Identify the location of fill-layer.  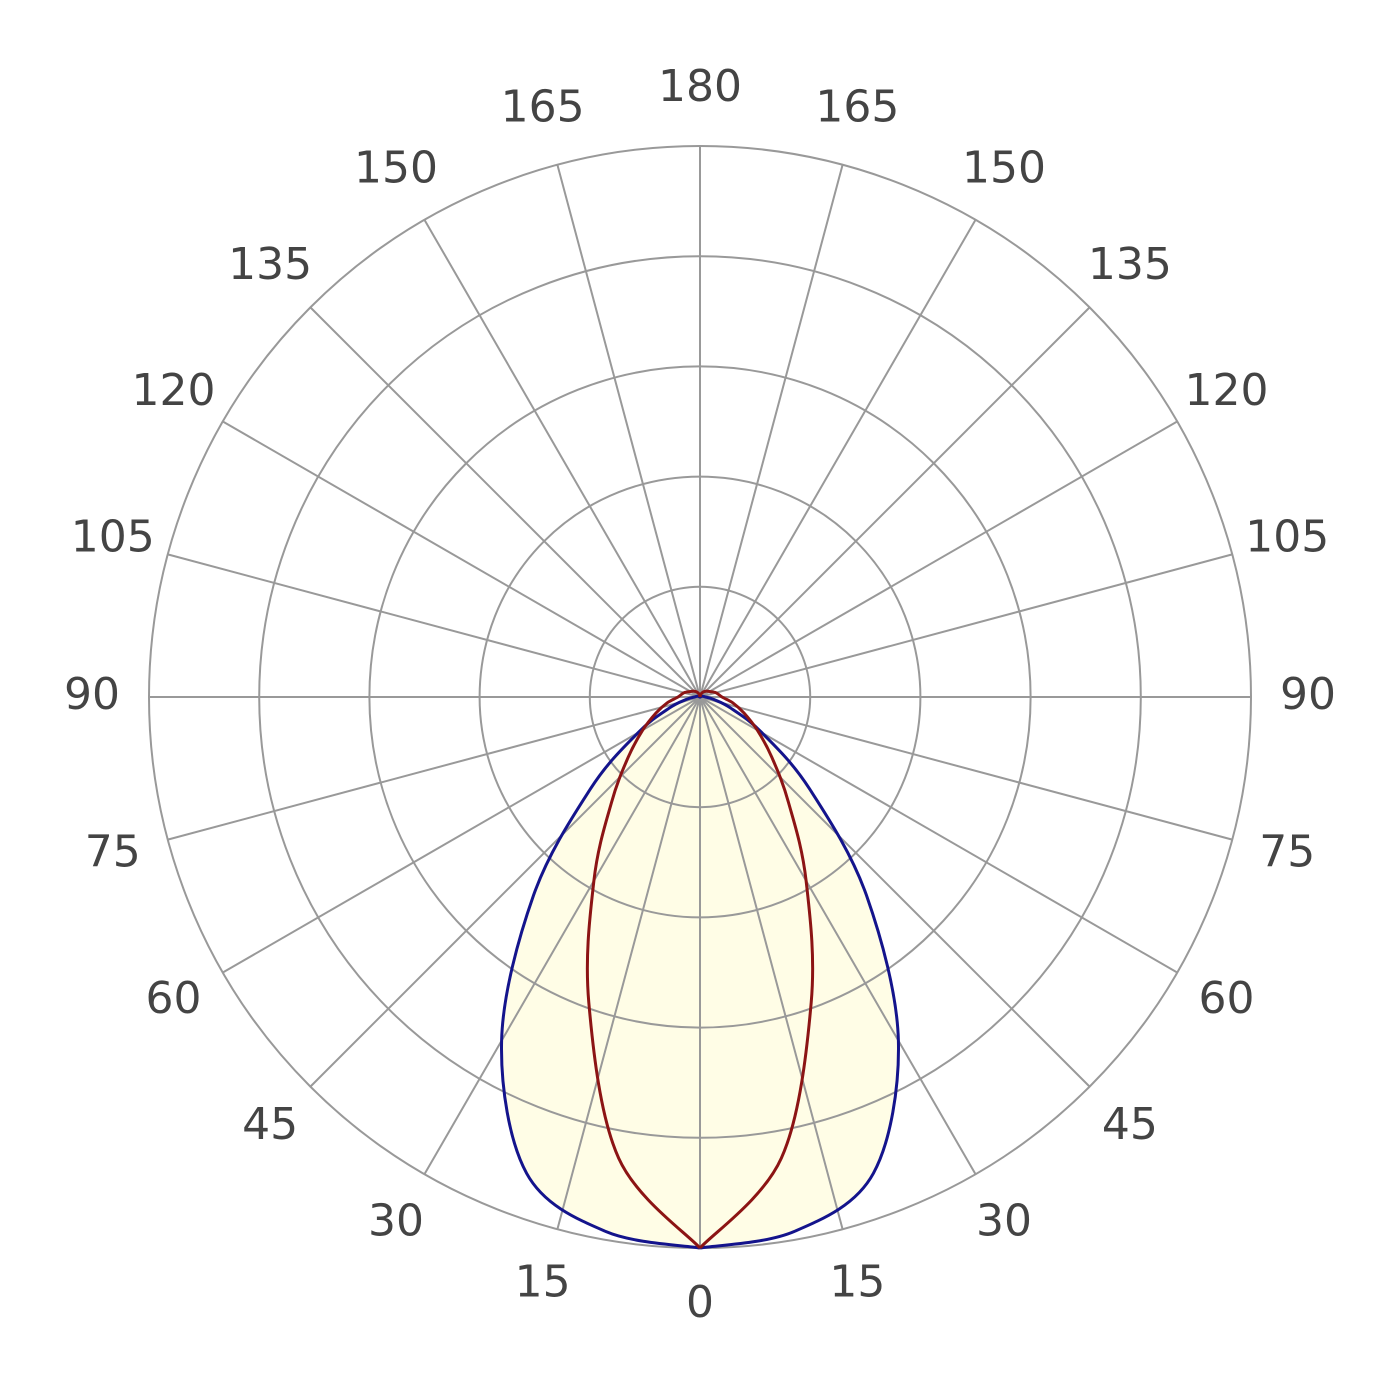
(700, 972).